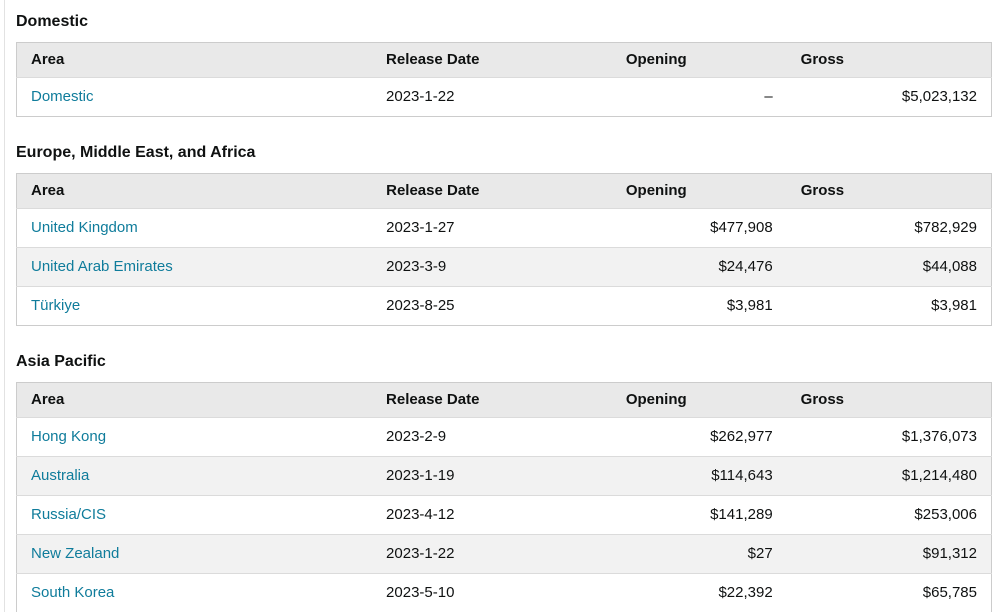 This screenshot has height=612, width=1008. Describe the element at coordinates (741, 227) in the screenshot. I see `opening-cell: $477,908` at that location.